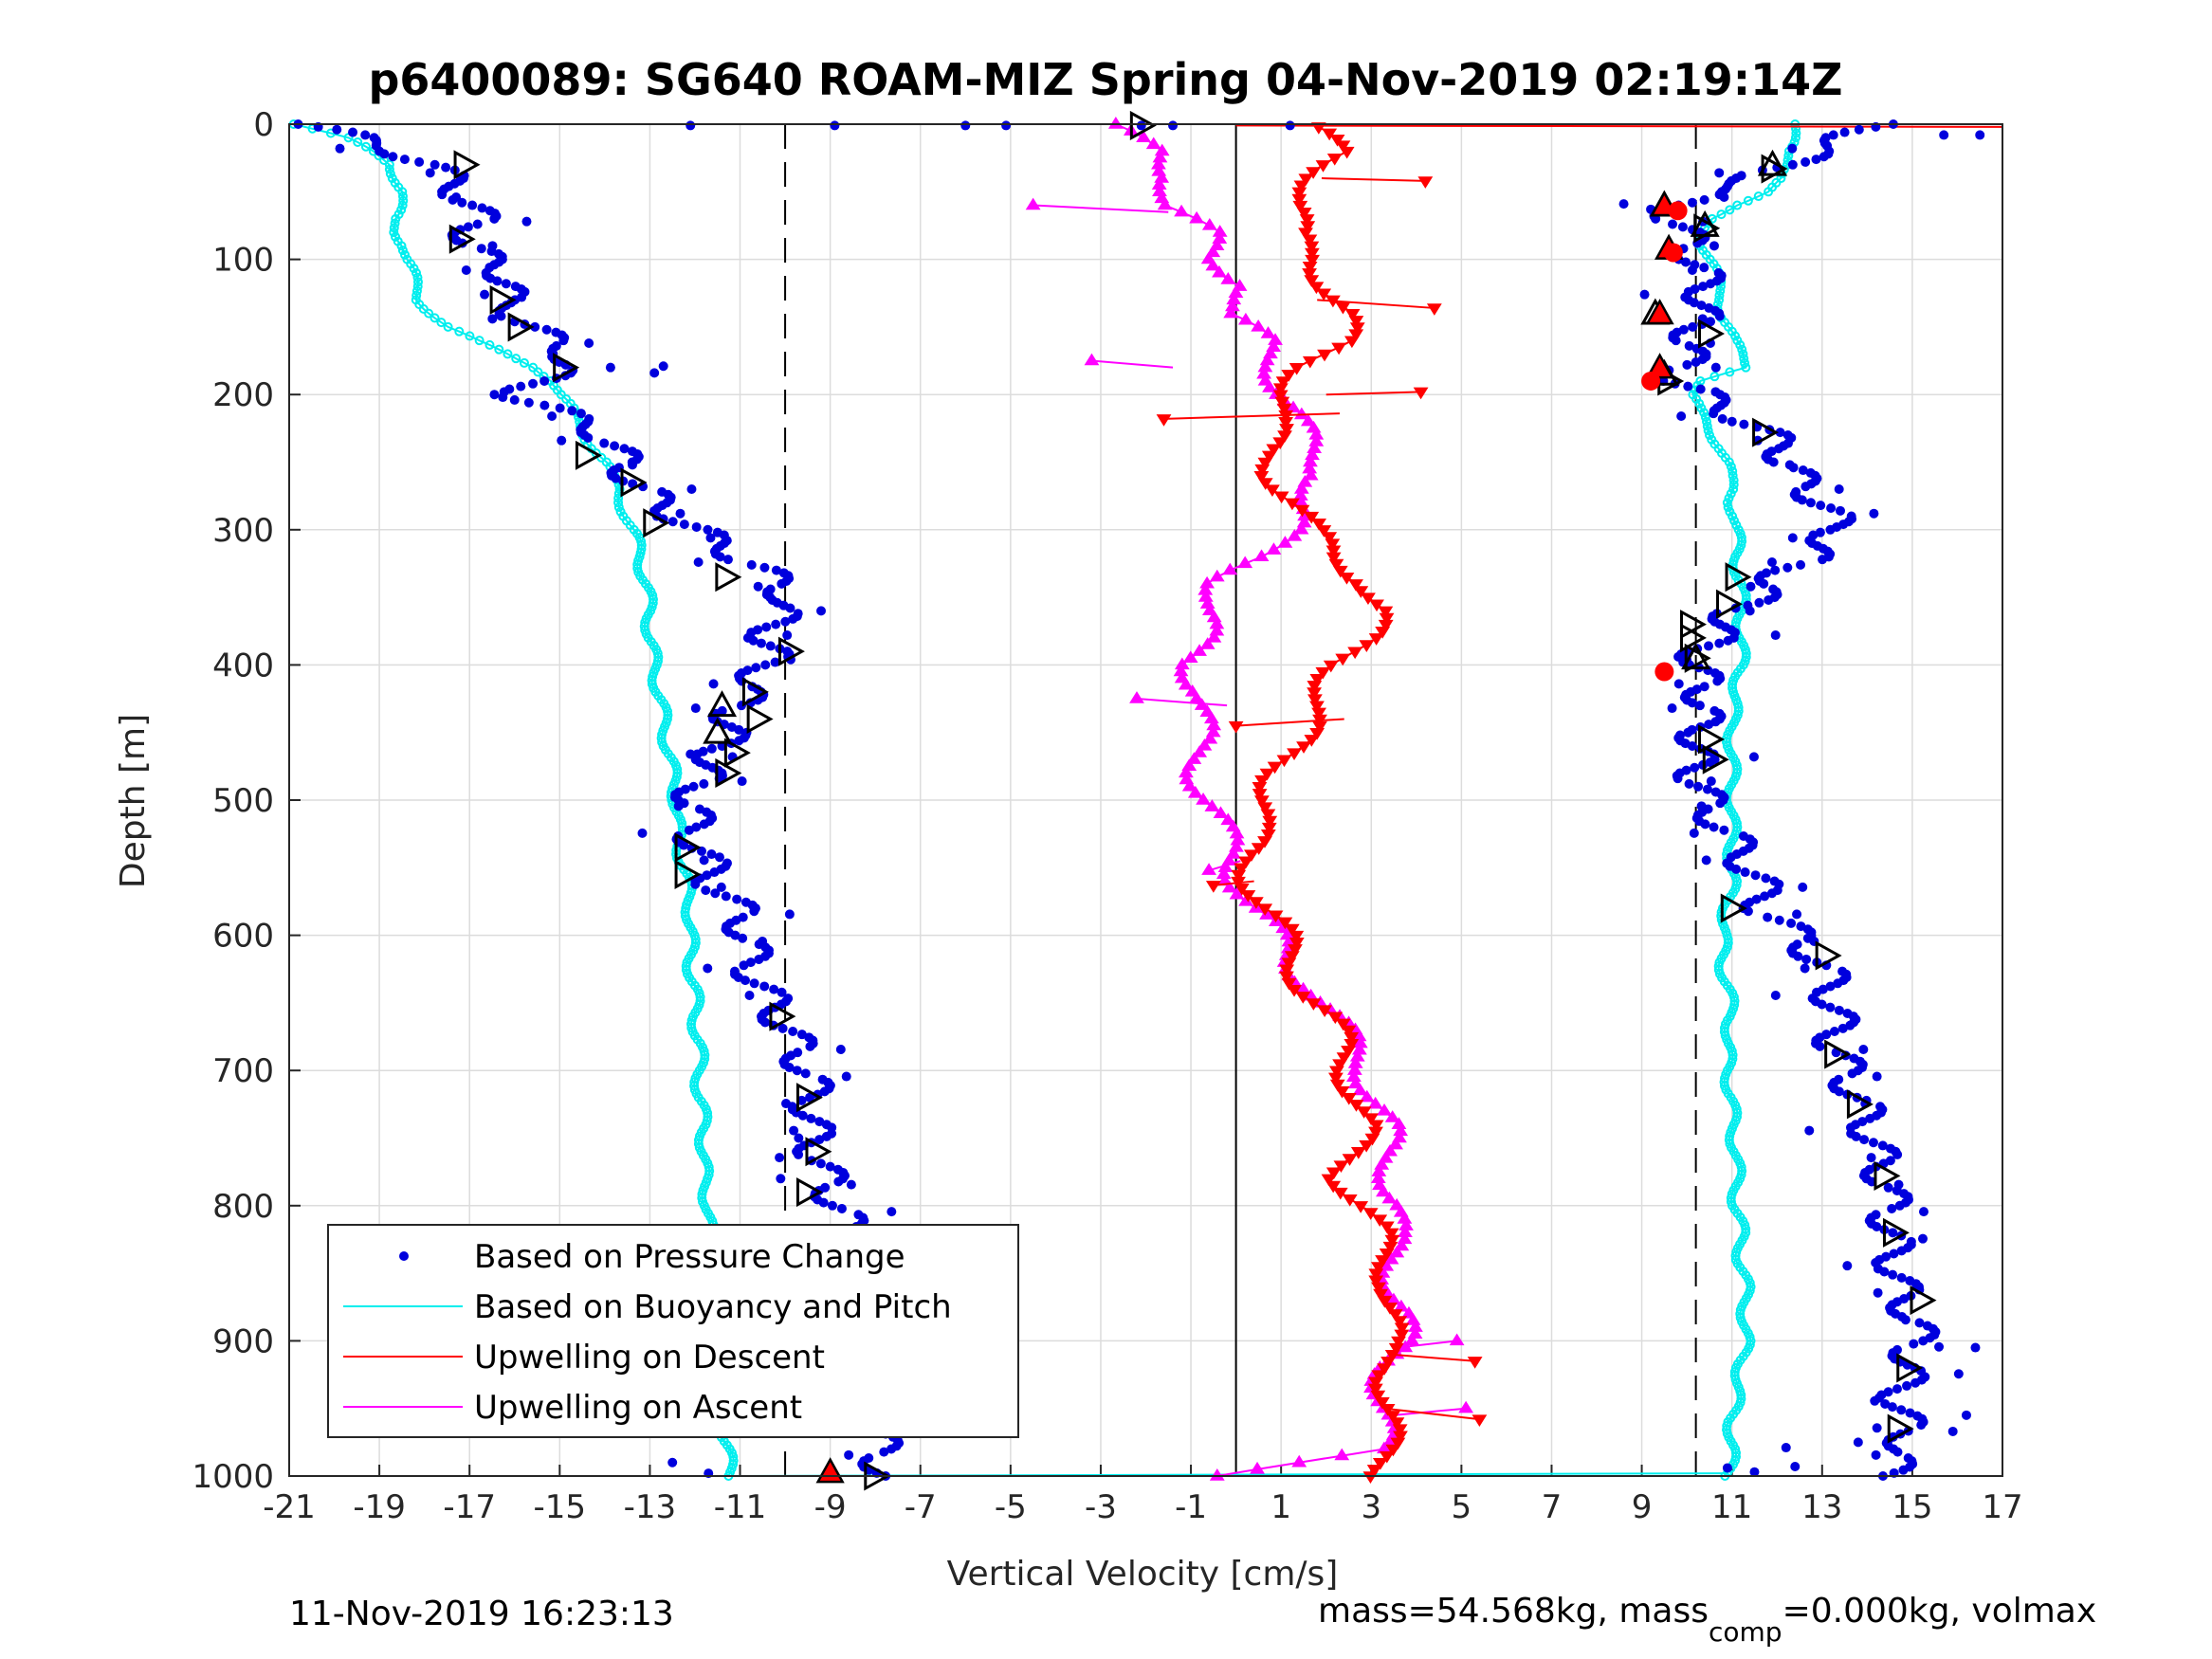  Describe the element at coordinates (289, 1507) in the screenshot. I see `x-tick-label: -21` at that location.